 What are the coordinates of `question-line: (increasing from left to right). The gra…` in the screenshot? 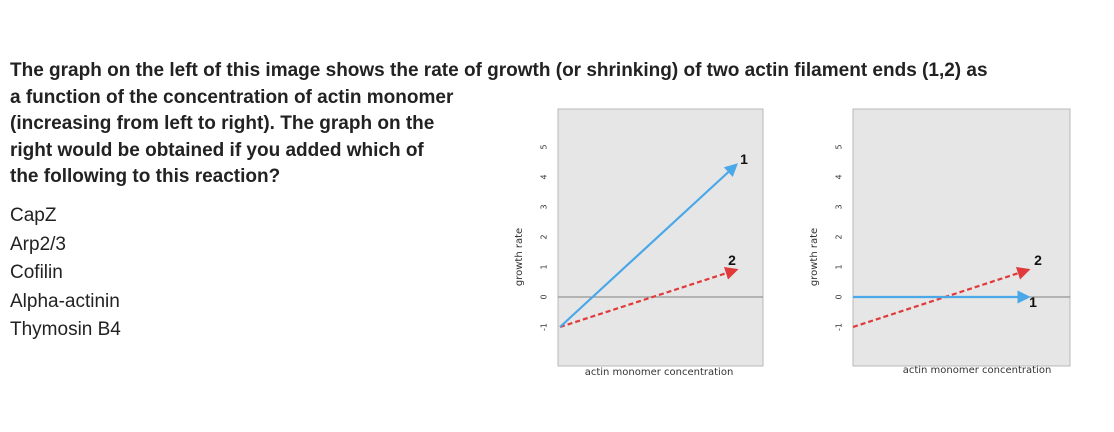 It's located at (222, 123).